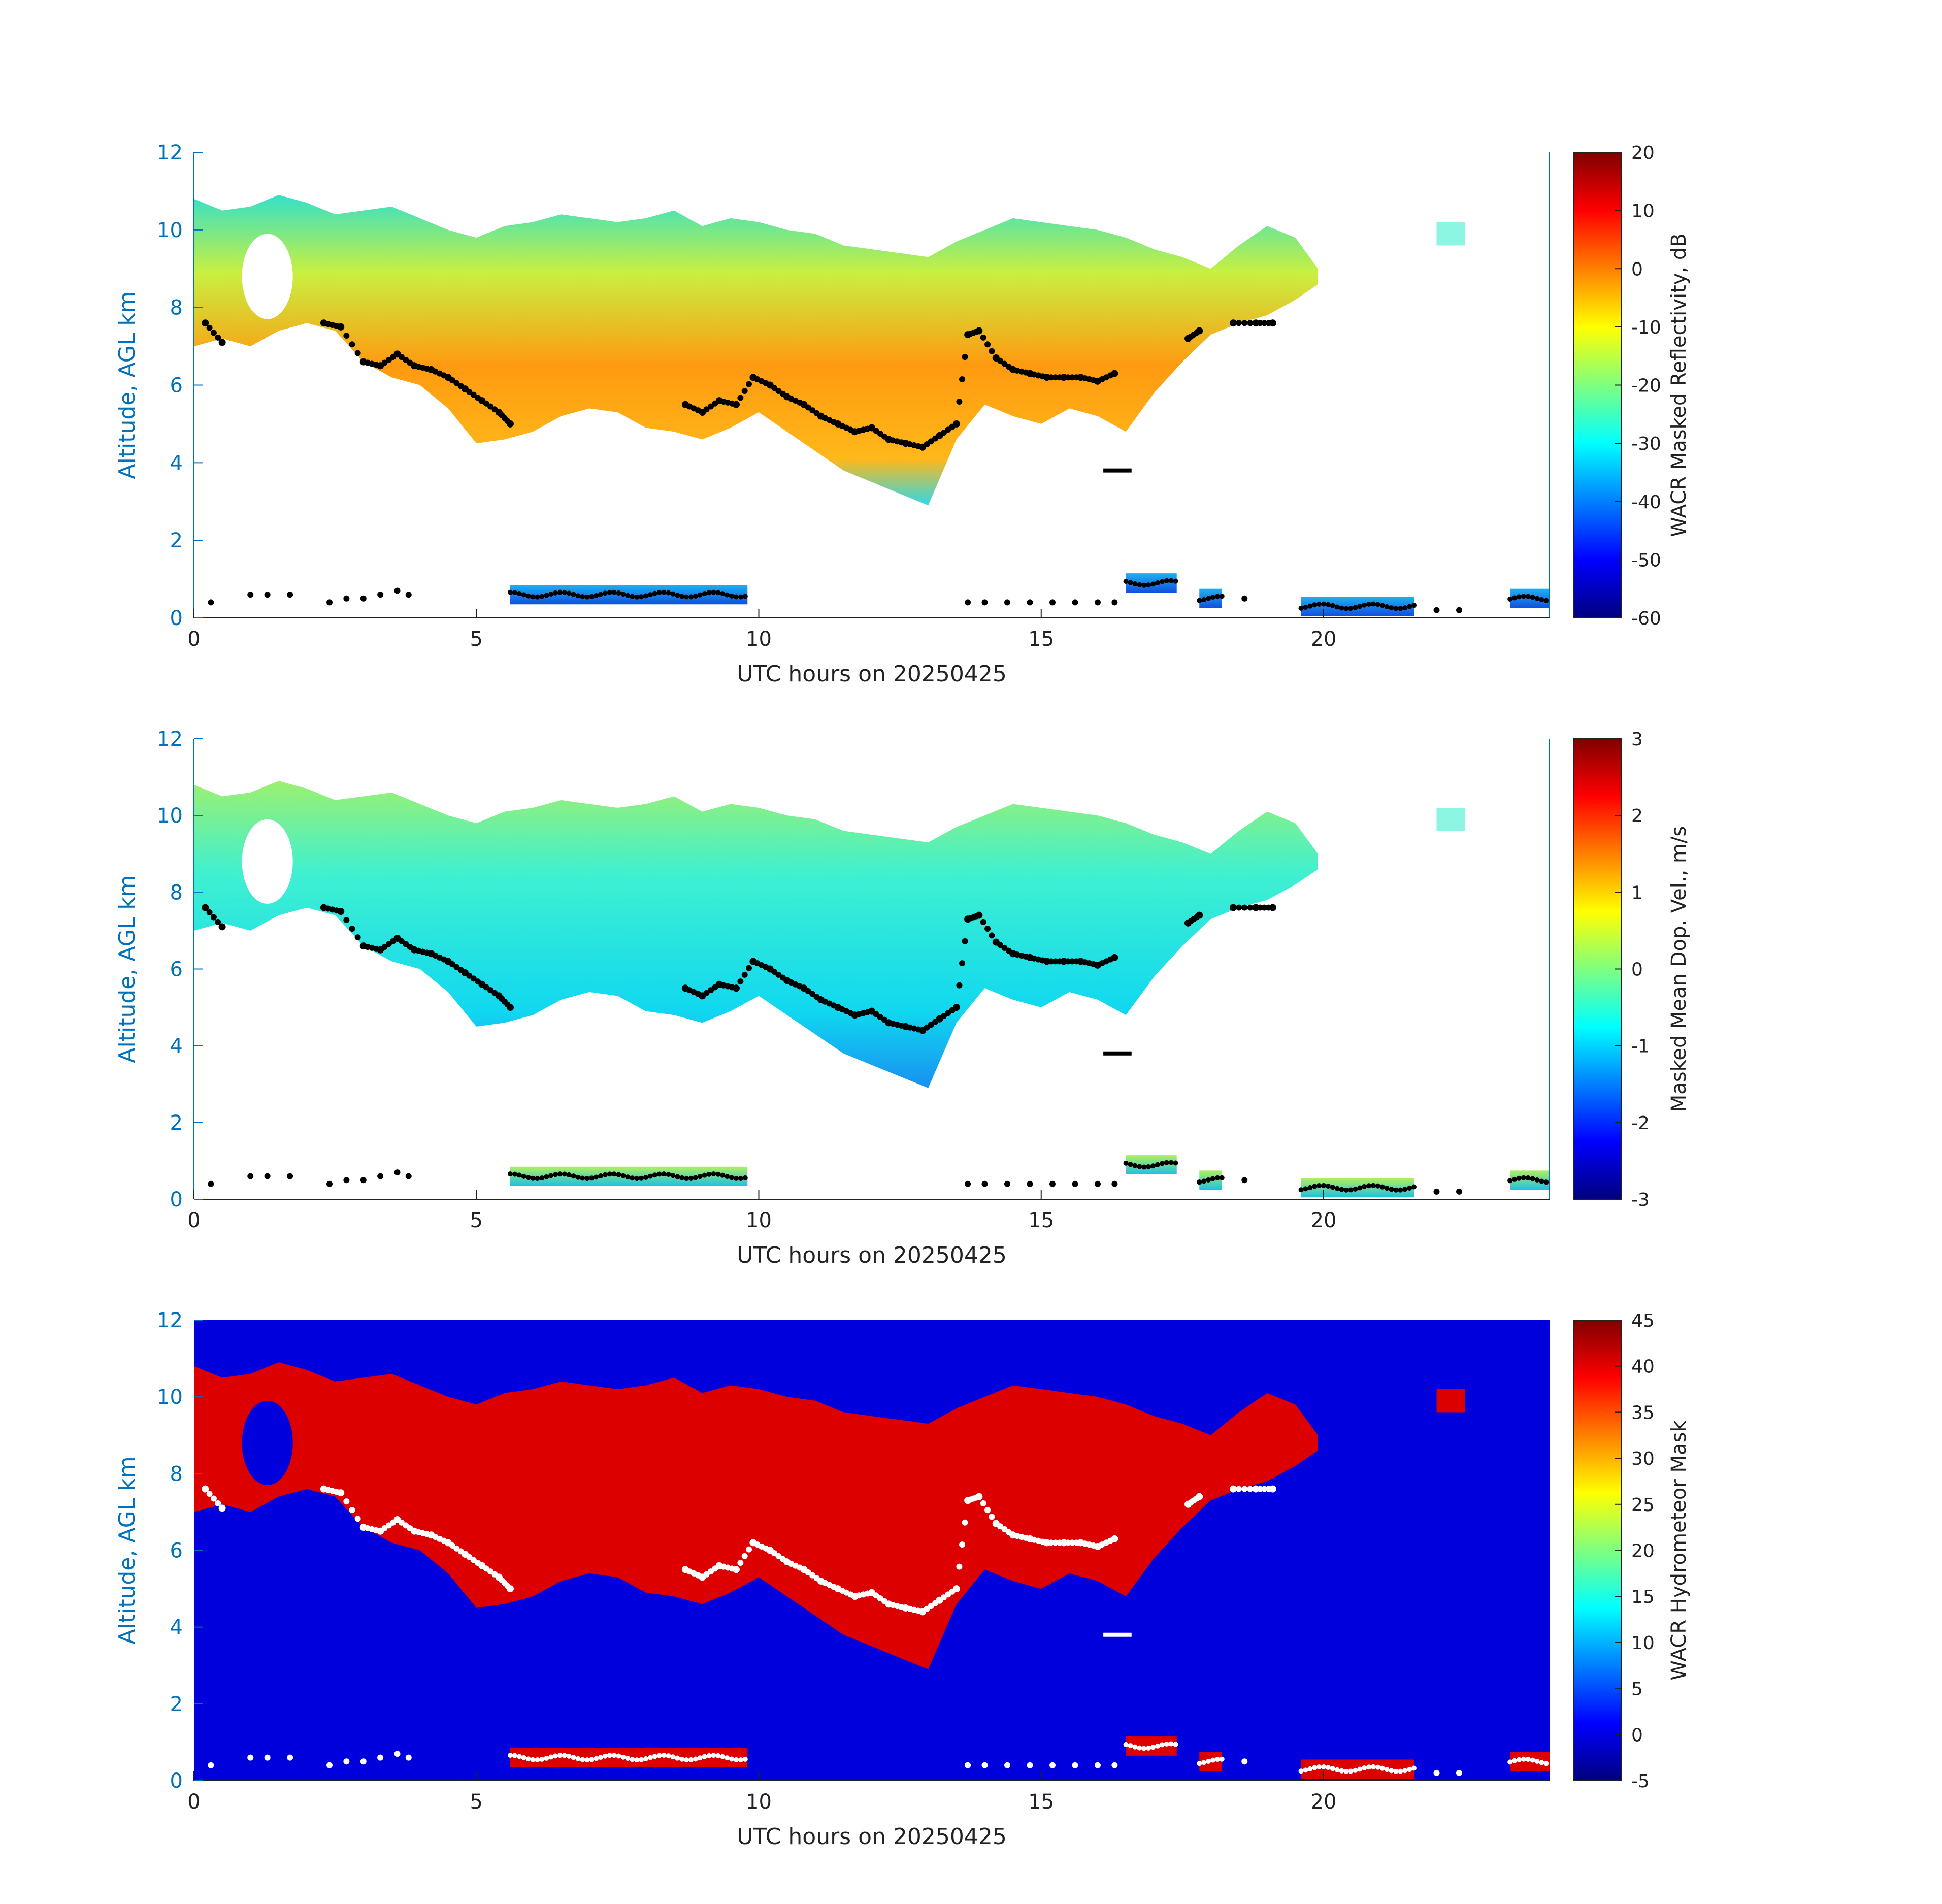 This screenshot has width=1942, height=1904. What do you see at coordinates (1450, 820) in the screenshot?
I see `isolated-echo` at bounding box center [1450, 820].